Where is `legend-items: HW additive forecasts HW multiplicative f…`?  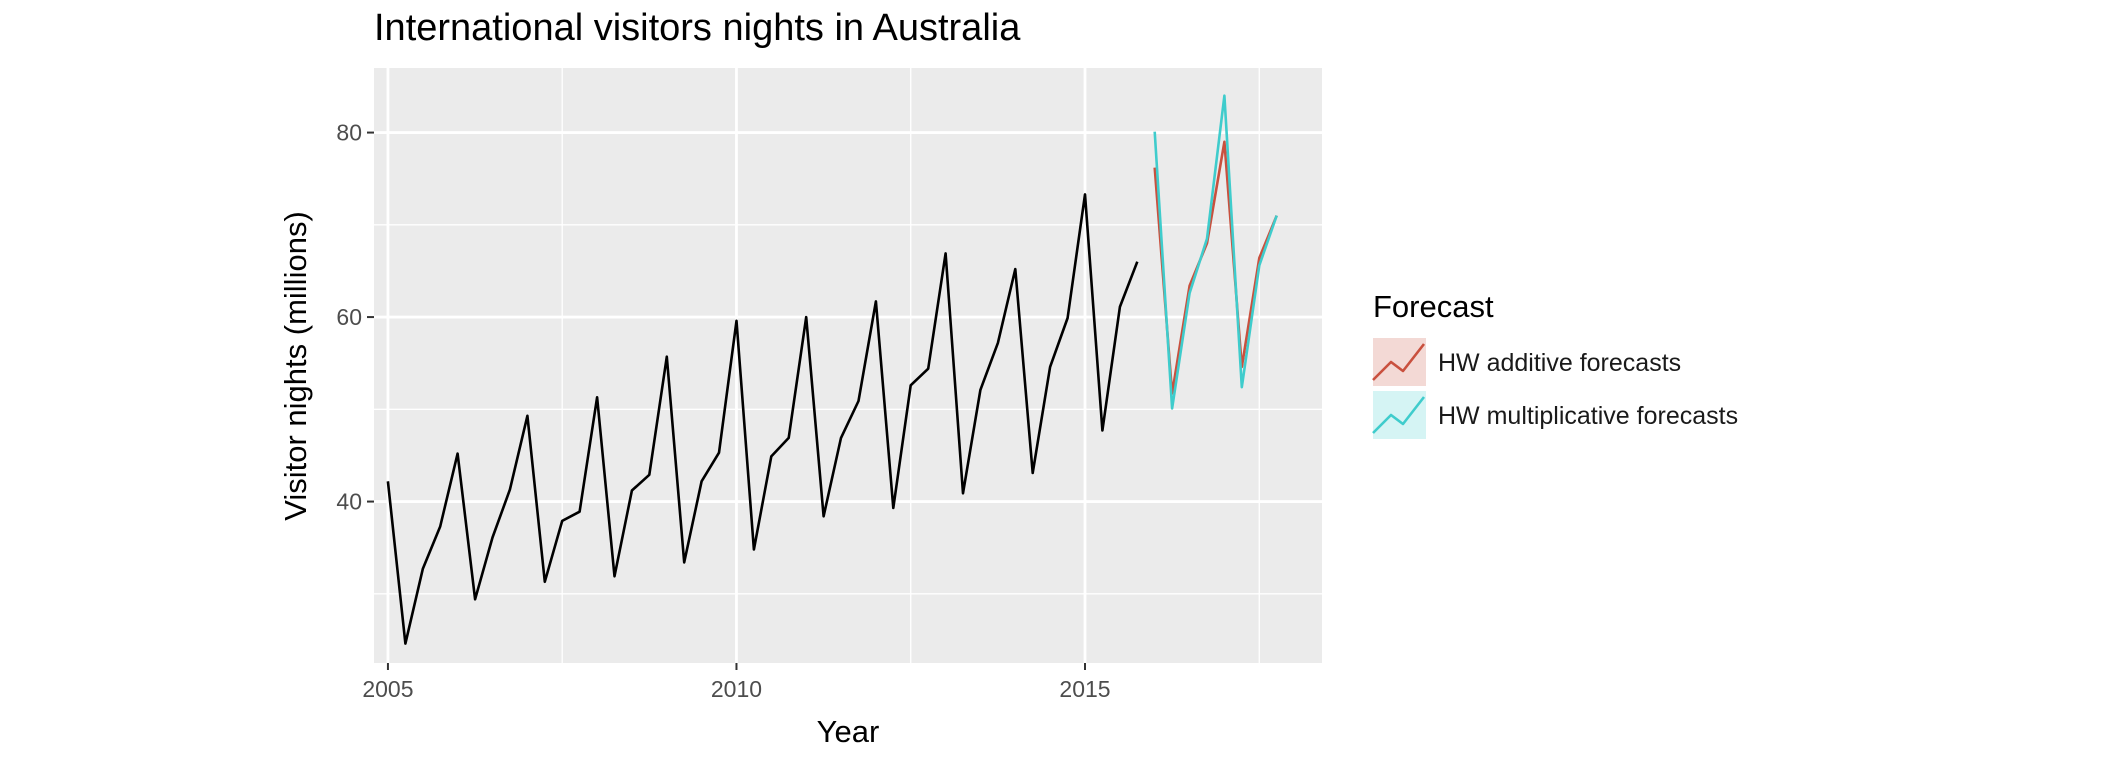 legend-items: HW additive forecasts HW multiplicative f… is located at coordinates (1555, 388).